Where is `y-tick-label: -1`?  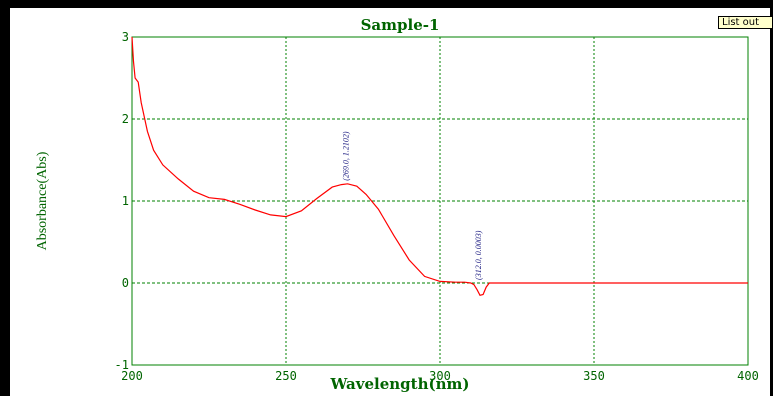 y-tick-label: -1 is located at coordinates (122, 365).